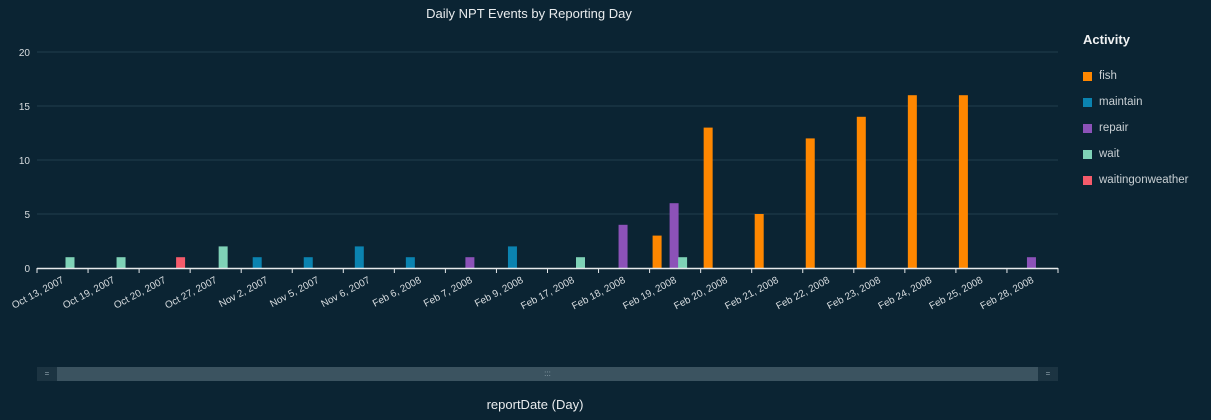 The width and height of the screenshot is (1211, 420). Describe the element at coordinates (25, 161) in the screenshot. I see `y-tick-label: 10` at that location.